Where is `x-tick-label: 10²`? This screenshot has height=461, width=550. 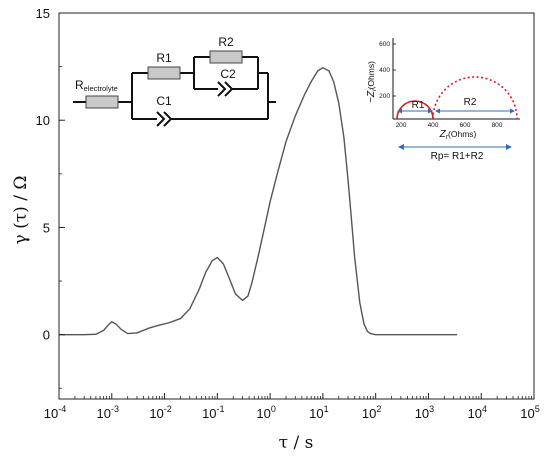
x-tick-label: 10² is located at coordinates (371, 412).